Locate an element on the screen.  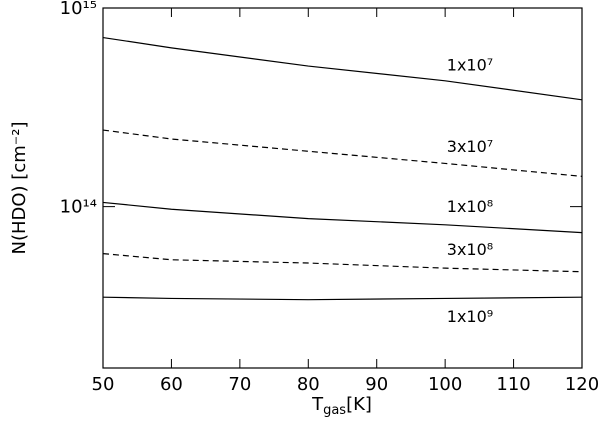
series-label: 3x10⁸ is located at coordinates (470, 249).